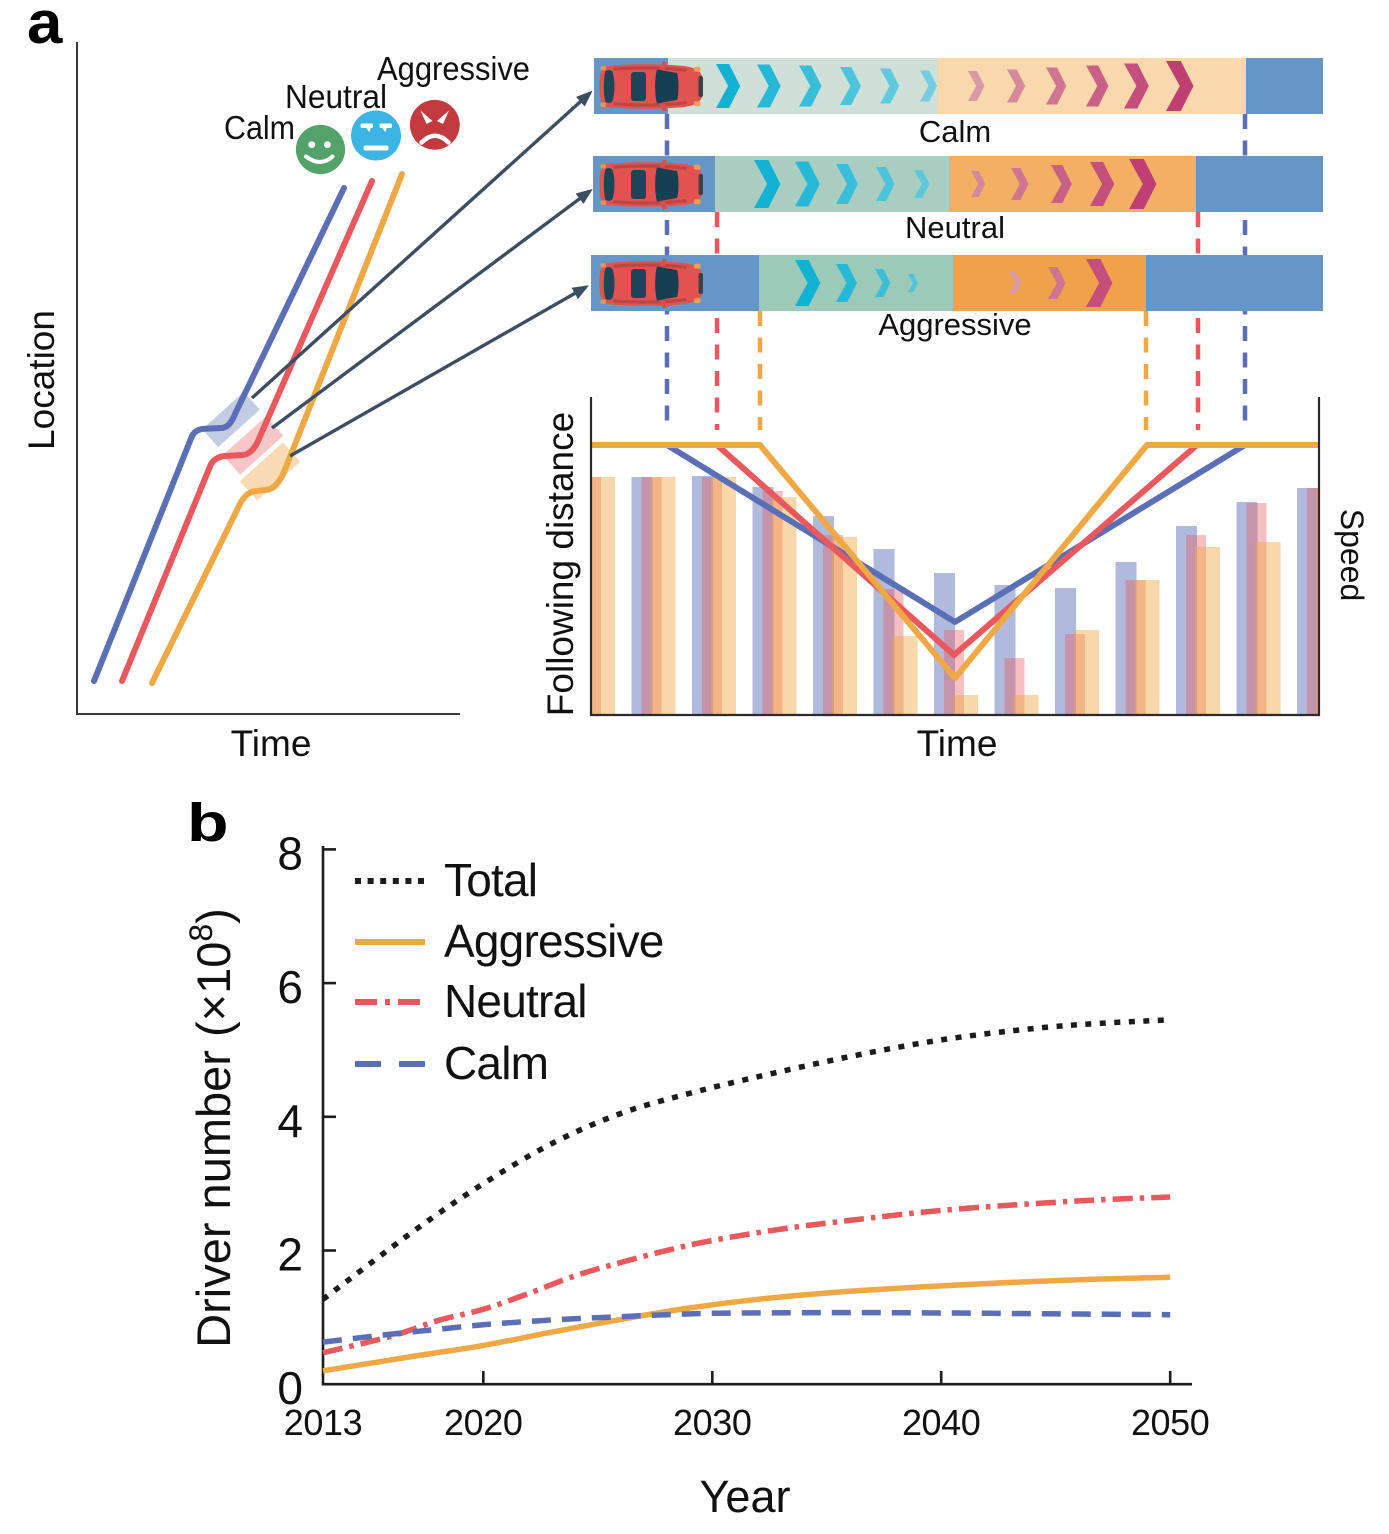 This screenshot has width=1389, height=1534. What do you see at coordinates (290, 1121) in the screenshot?
I see `svg-text: 4` at bounding box center [290, 1121].